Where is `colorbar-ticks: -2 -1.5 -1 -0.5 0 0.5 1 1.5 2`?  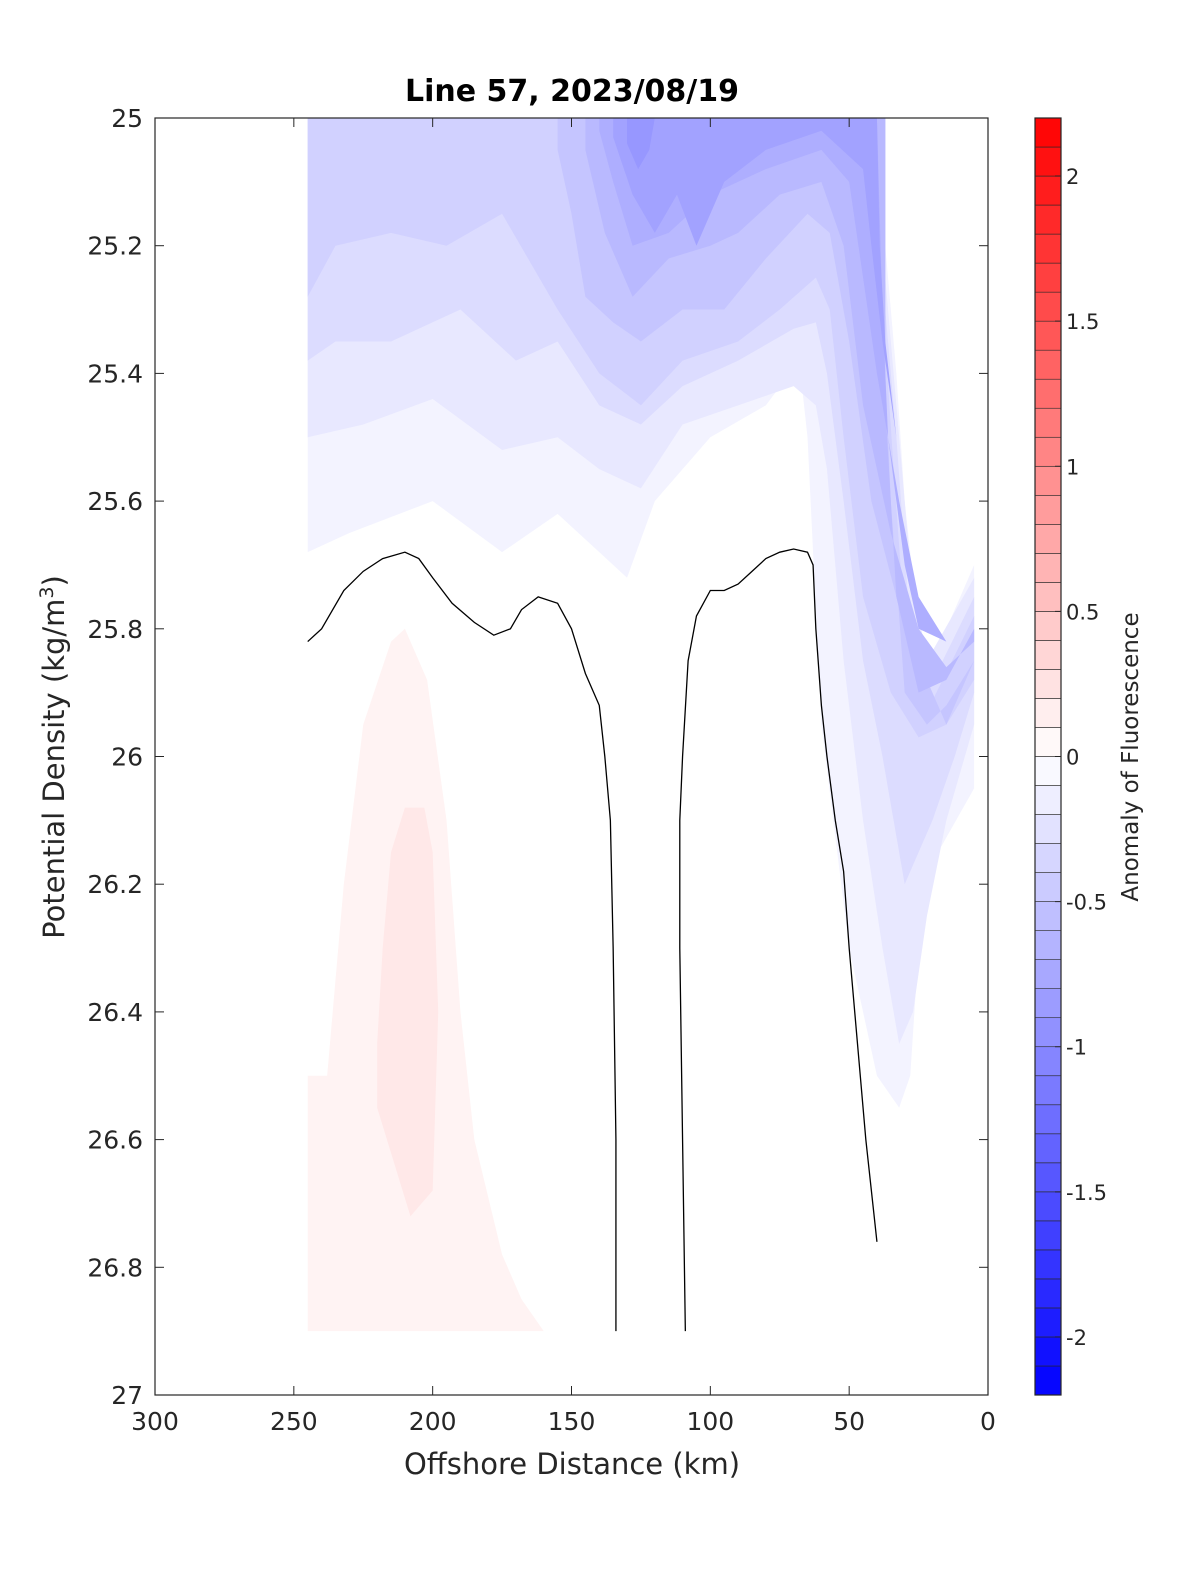 colorbar-ticks: -2 -1.5 -1 -0.5 0 0.5 1 1.5 2 is located at coordinates (1081, 757).